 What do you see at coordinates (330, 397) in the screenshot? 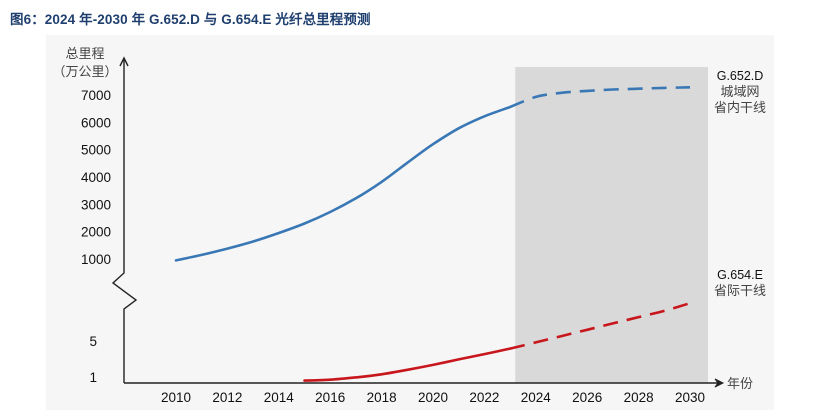
I see `x-tick-label: 2016` at bounding box center [330, 397].